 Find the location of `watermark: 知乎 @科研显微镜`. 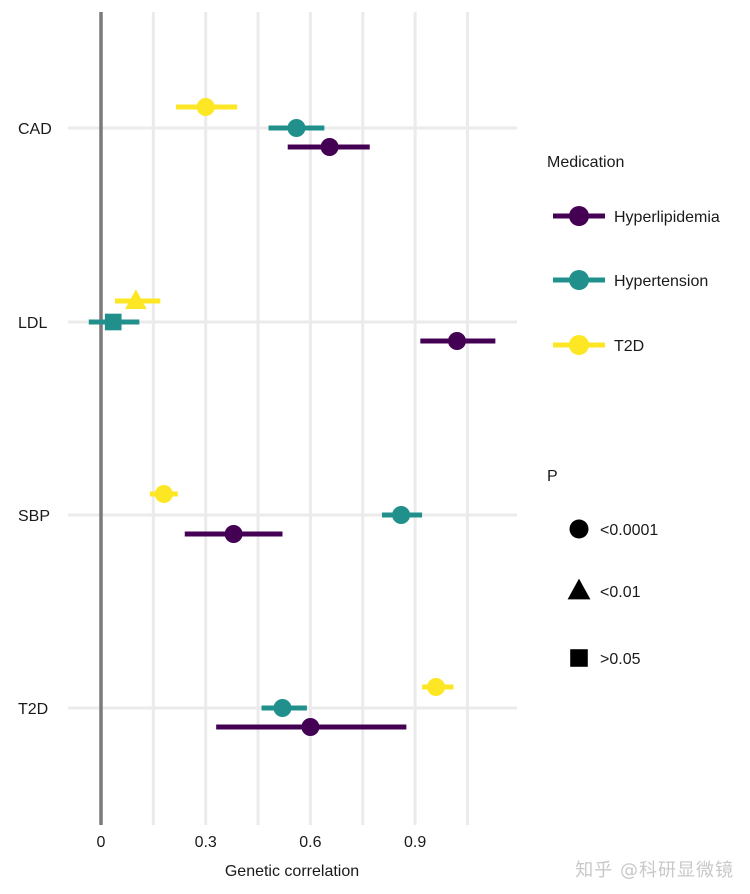

watermark: 知乎 @科研显微镜 is located at coordinates (654, 870).